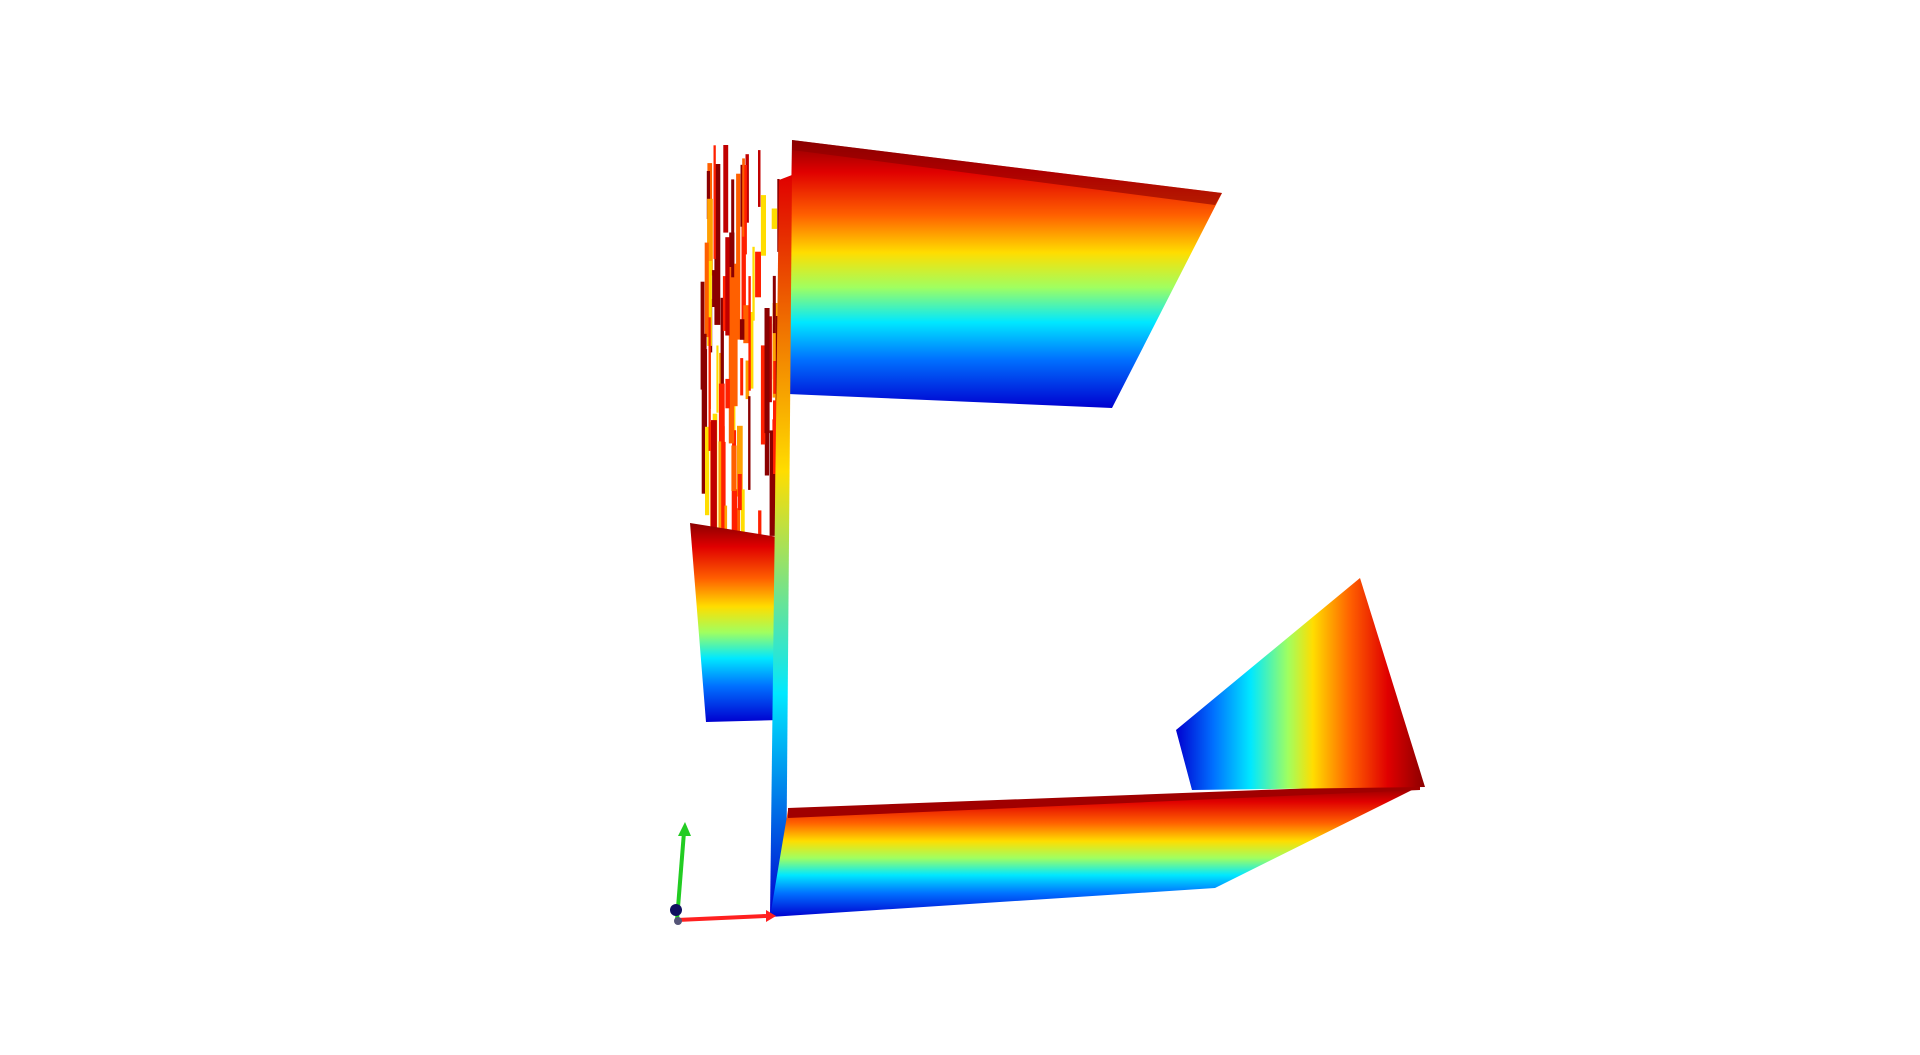  Describe the element at coordinates (771, 916) in the screenshot. I see `x-axis-arrow` at that location.